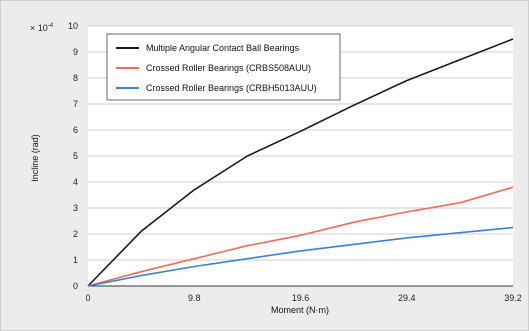  Describe the element at coordinates (75, 208) in the screenshot. I see `y-tick-label: 3` at that location.